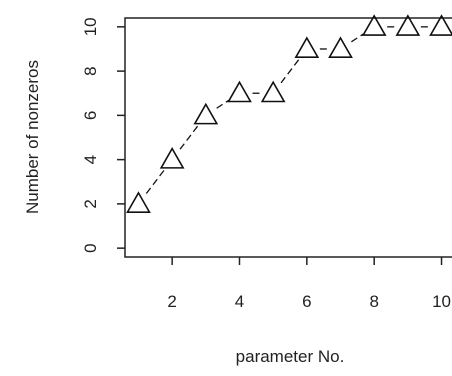 This screenshot has width=452, height=376. What do you see at coordinates (306, 301) in the screenshot?
I see `x-tick-label-6: 6` at bounding box center [306, 301].